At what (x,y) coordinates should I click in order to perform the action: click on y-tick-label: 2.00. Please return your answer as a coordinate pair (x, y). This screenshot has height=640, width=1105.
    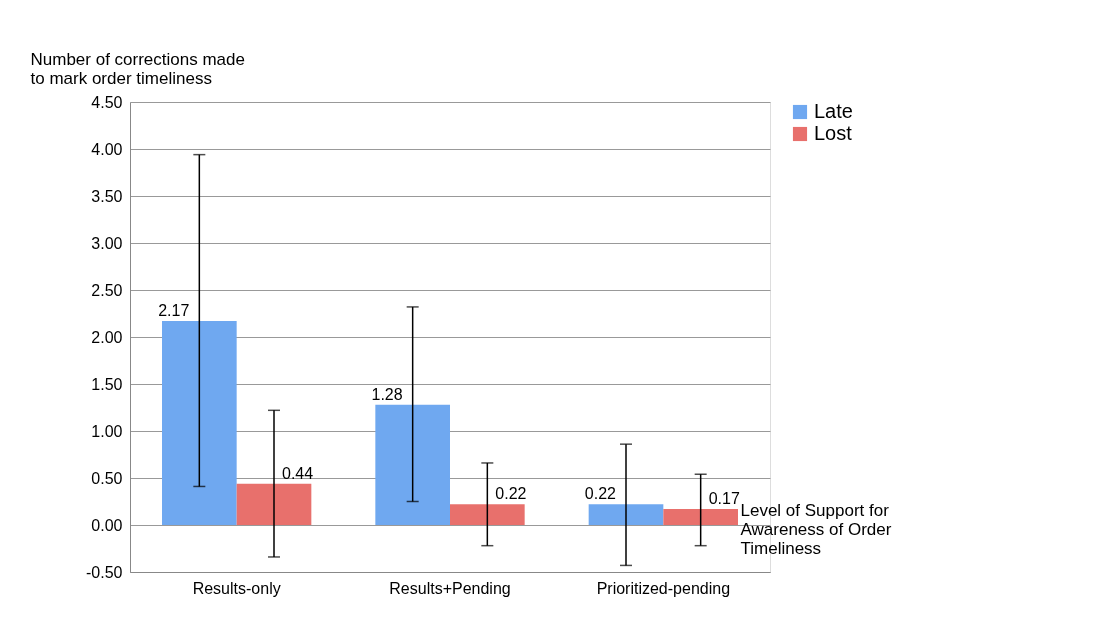
    Looking at the image, I should click on (107, 337).